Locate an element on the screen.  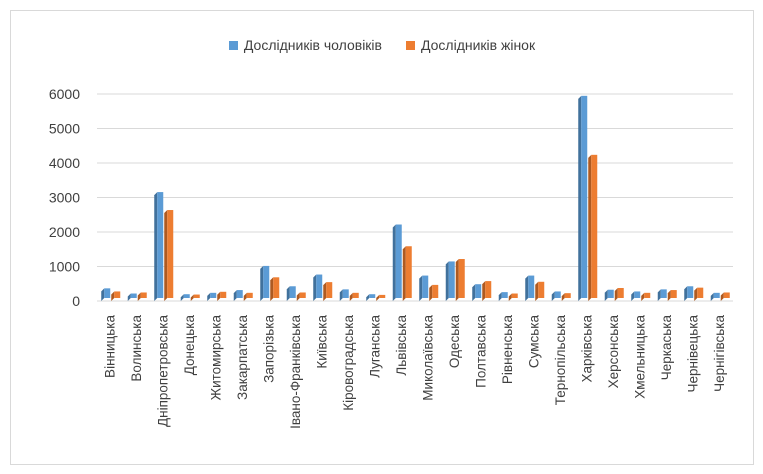
x-tick-label: Львівська is located at coordinates (401, 345).